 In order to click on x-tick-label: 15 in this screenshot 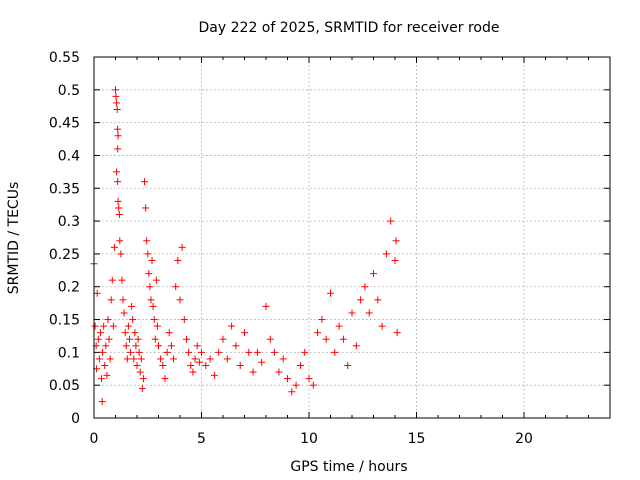, I will do `click(417, 439)`.